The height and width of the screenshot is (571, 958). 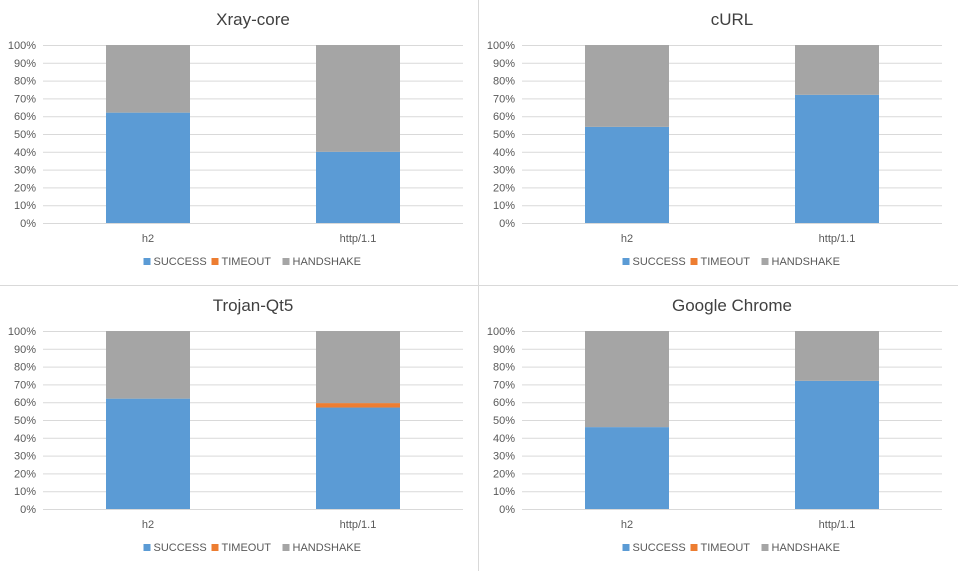 I want to click on chart-title: cURL, so click(x=732, y=19).